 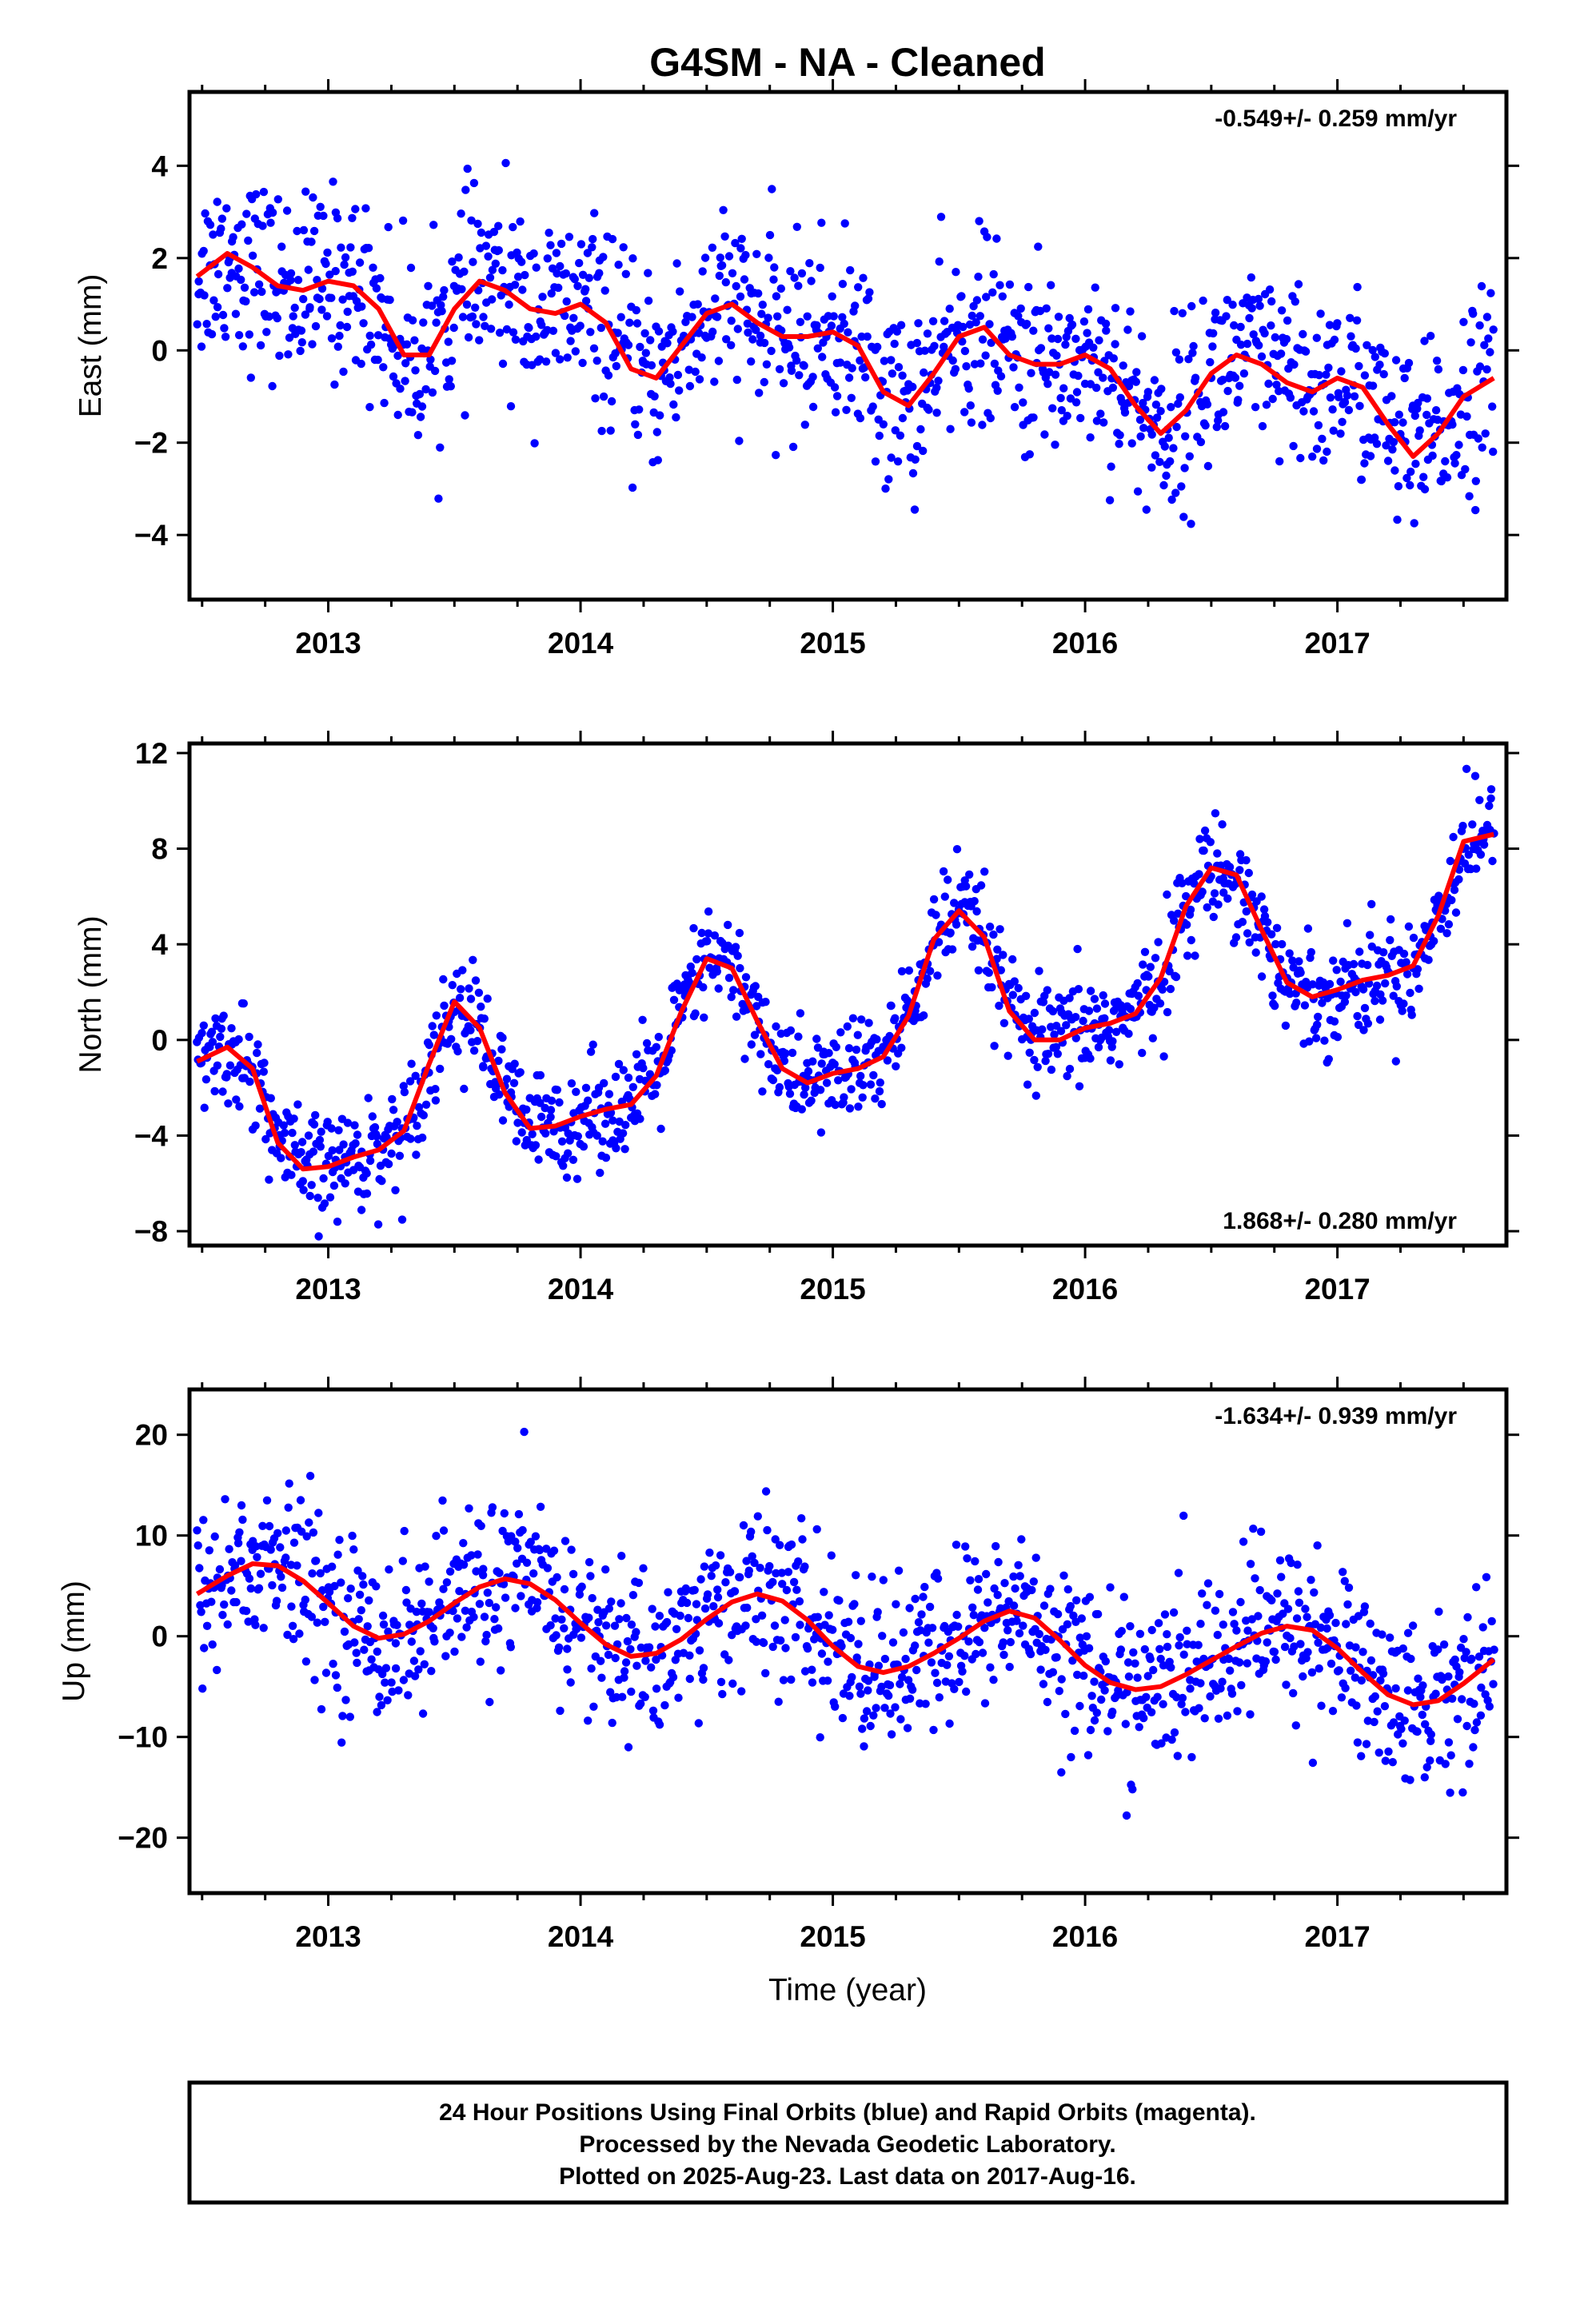 What do you see at coordinates (846, 343) in the screenshot?
I see `east-observations` at bounding box center [846, 343].